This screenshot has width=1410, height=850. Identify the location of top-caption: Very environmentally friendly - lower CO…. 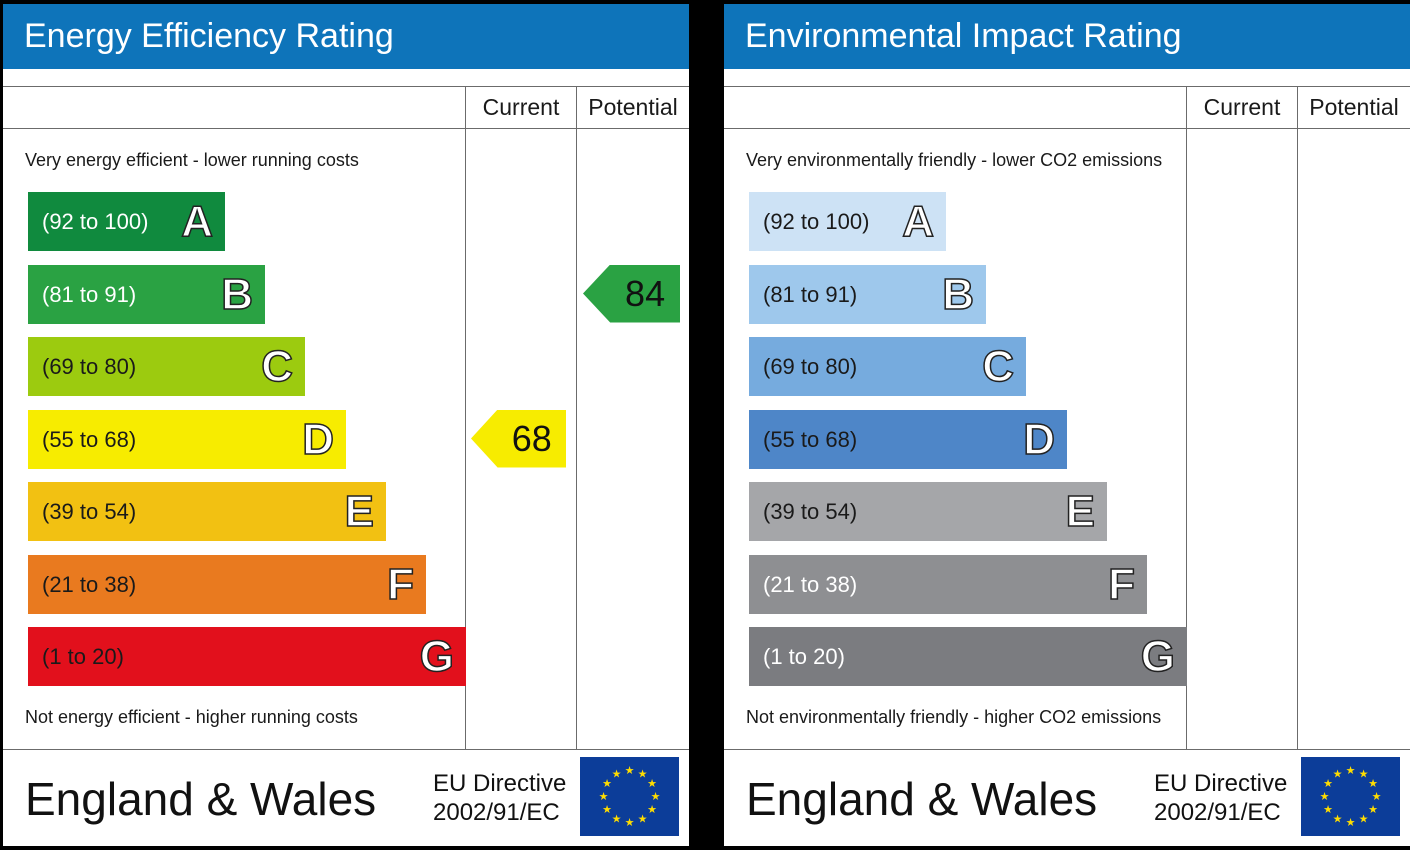
(954, 160).